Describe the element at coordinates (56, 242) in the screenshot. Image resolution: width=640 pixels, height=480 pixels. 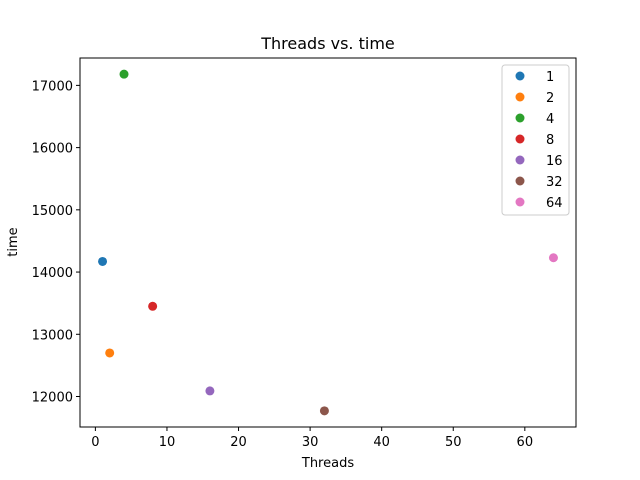
I see `y-axis-ticks: 12000 13000 14000 15000 16000 17000` at that location.